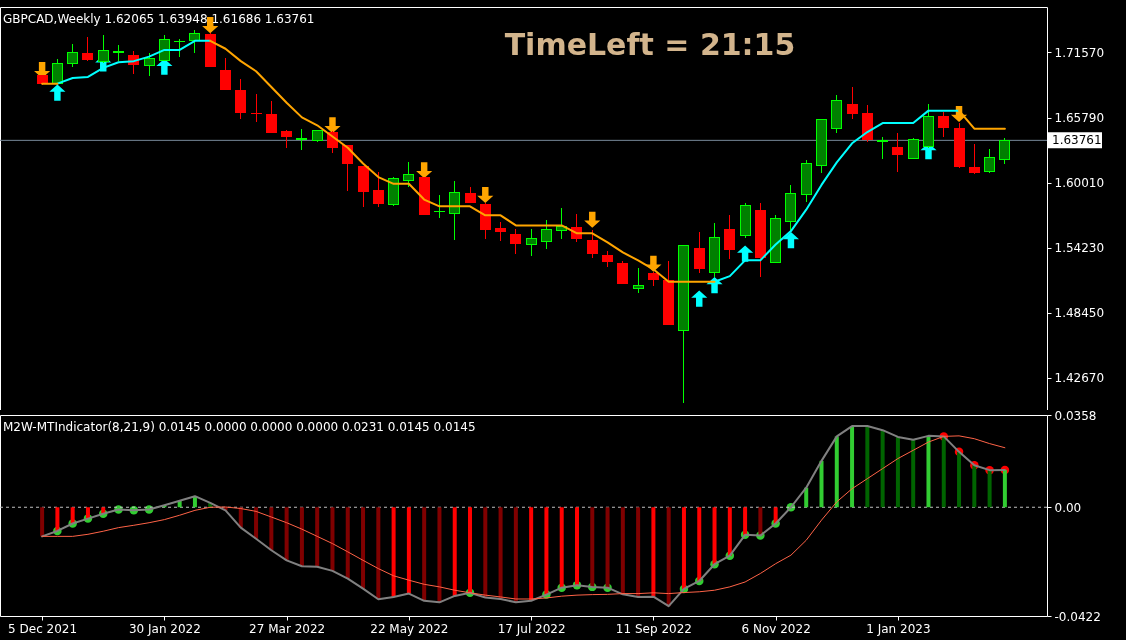 The height and width of the screenshot is (640, 1126). I want to click on x-tick-label: 30 Jan 2022, so click(164, 628).